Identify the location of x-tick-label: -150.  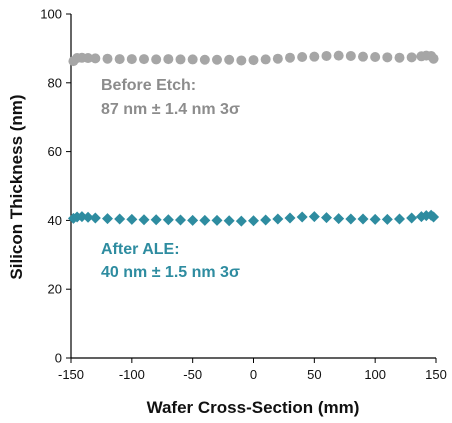
(71, 374).